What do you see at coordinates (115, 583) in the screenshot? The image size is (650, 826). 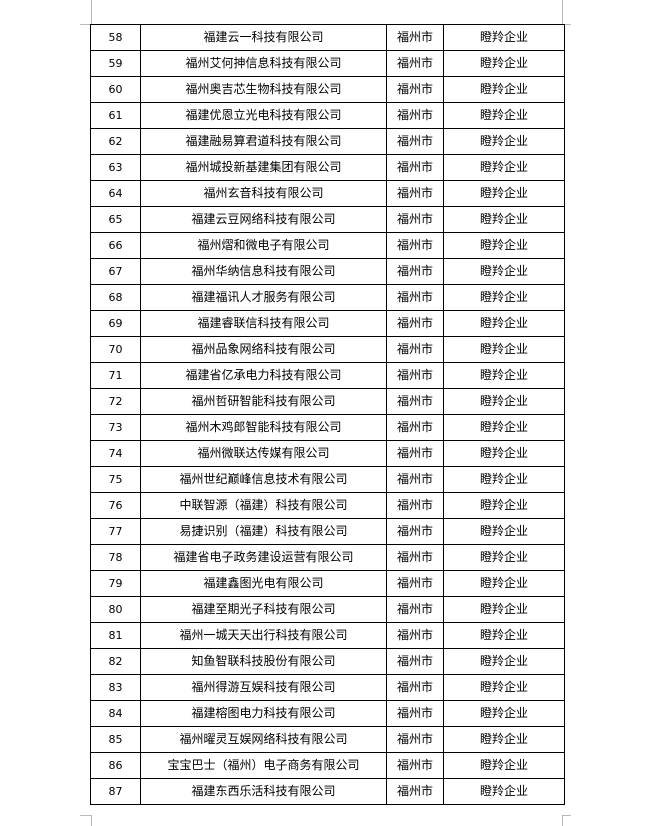 I see `row-number: 79` at bounding box center [115, 583].